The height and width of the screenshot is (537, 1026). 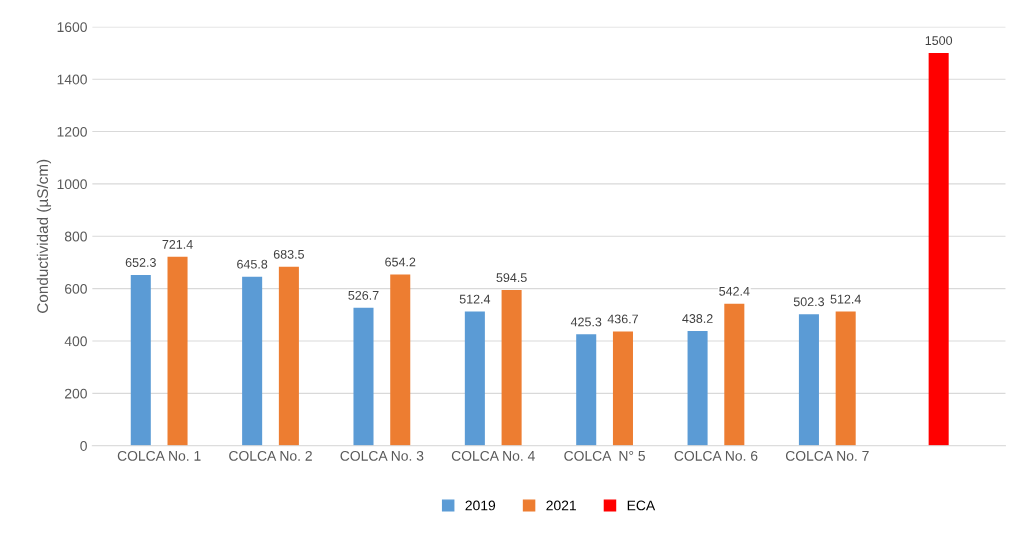 What do you see at coordinates (586, 322) in the screenshot?
I see `data-label: 425.3` at bounding box center [586, 322].